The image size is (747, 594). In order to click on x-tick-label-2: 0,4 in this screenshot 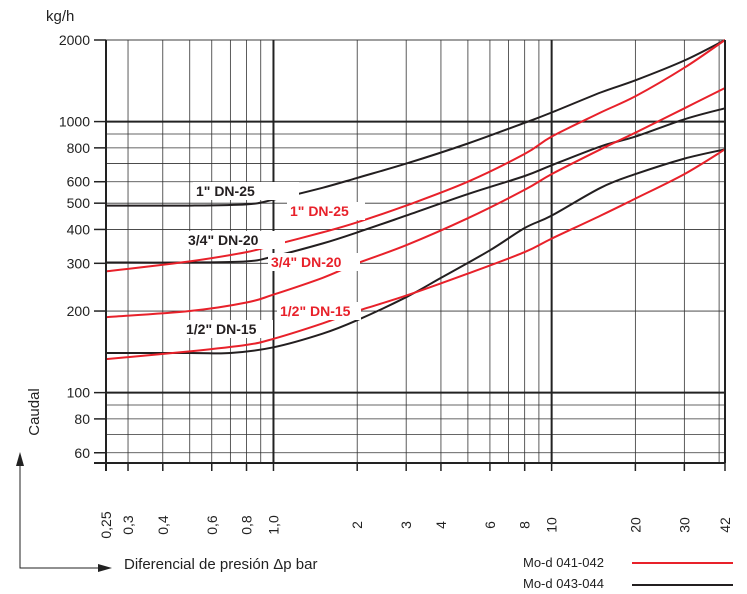, I will do `click(163, 525)`.